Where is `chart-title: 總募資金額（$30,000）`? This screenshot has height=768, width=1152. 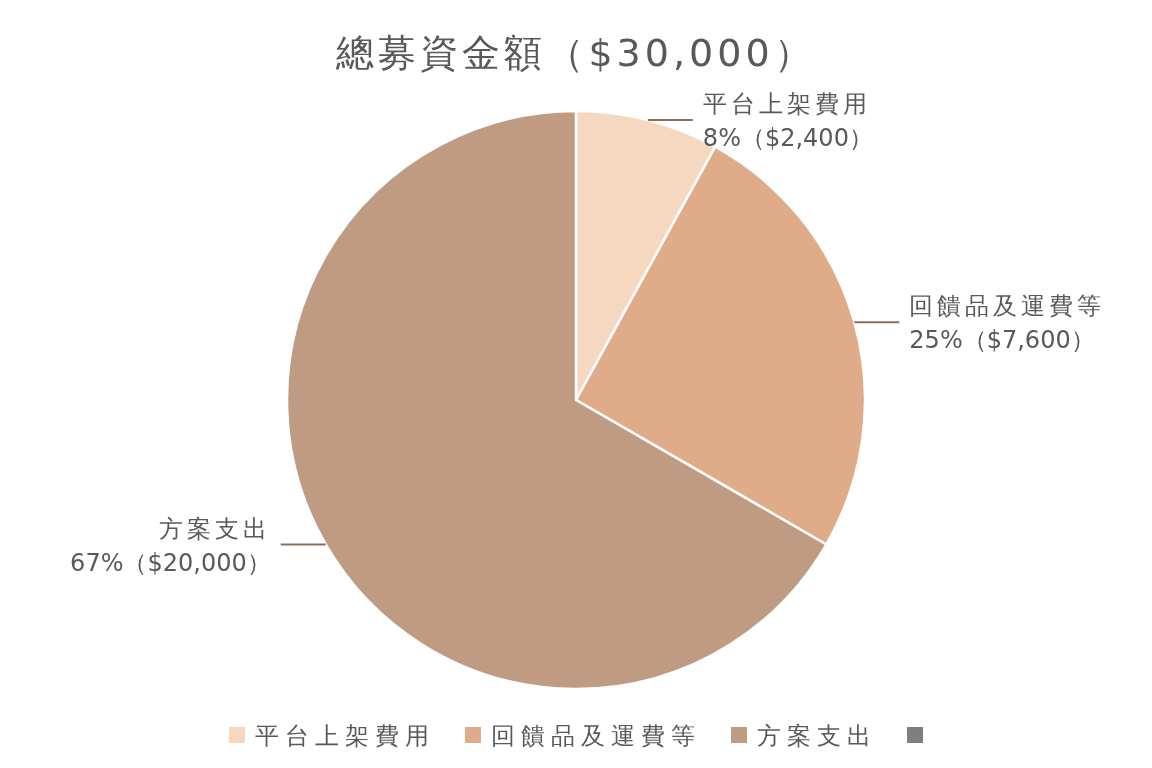 chart-title: 總募資金額（$30,000） is located at coordinates (575, 53).